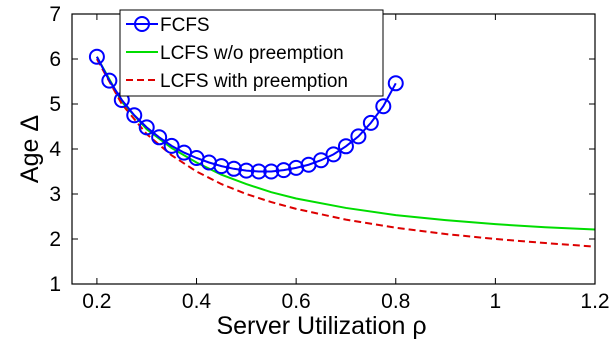 The width and height of the screenshot is (614, 343). What do you see at coordinates (142, 24) in the screenshot?
I see `legend-marker` at bounding box center [142, 24].